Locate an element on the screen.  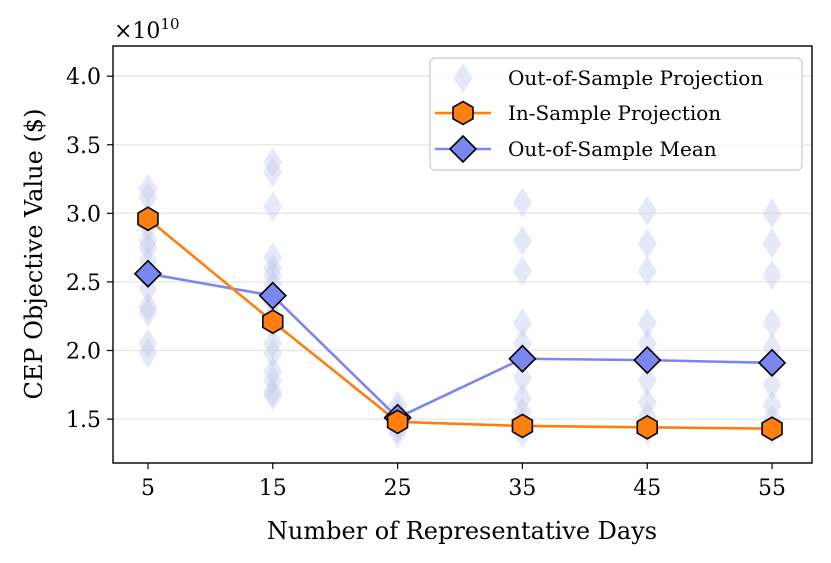
legend-in-sample-marker is located at coordinates (463, 113).